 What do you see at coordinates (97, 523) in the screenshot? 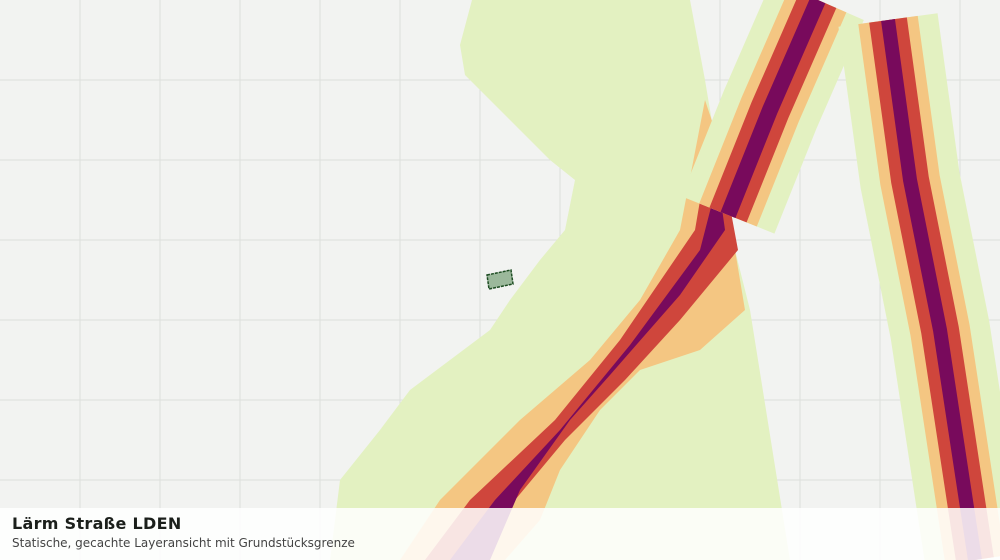
I see `map-title: Lärm Straße LDEN` at bounding box center [97, 523].